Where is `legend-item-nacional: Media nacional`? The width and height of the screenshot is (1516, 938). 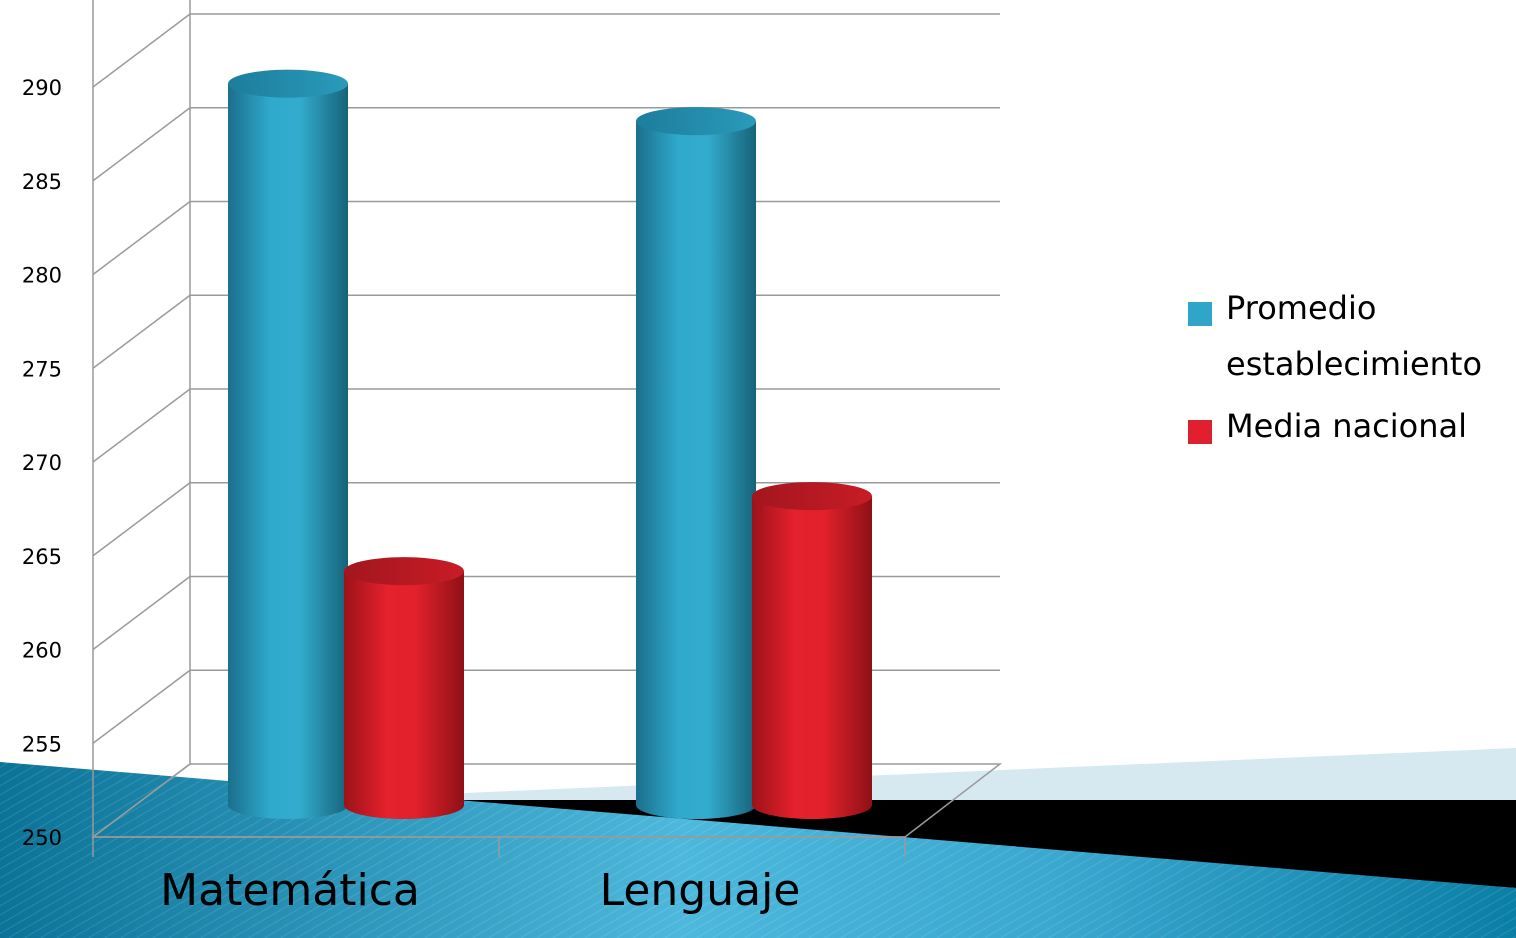
legend-item-nacional: Media nacional is located at coordinates (1348, 426).